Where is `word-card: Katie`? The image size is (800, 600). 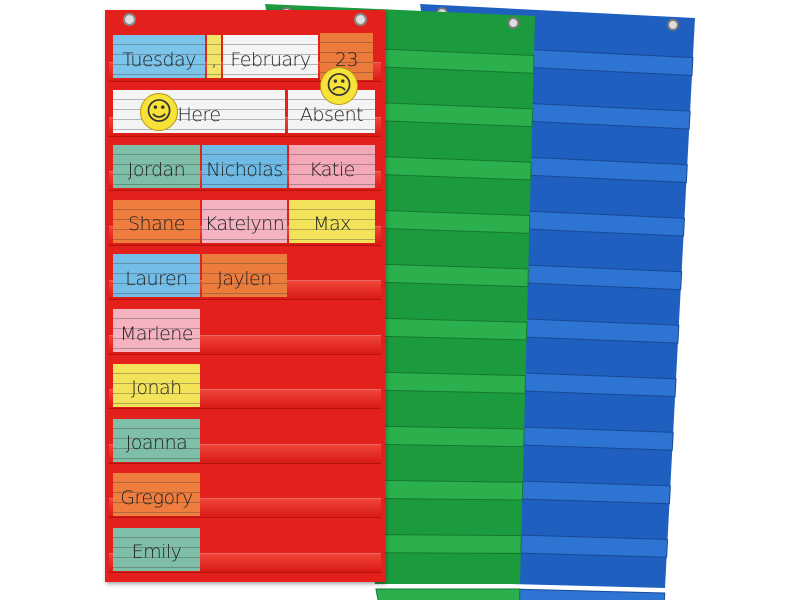 word-card: Katie is located at coordinates (332, 166).